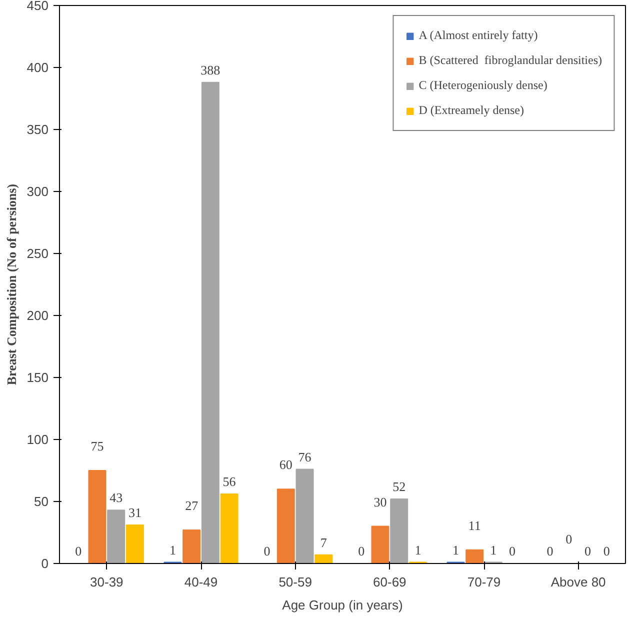 This screenshot has height=623, width=638. What do you see at coordinates (37, 191) in the screenshot?
I see `y-tick-label: 300` at bounding box center [37, 191].